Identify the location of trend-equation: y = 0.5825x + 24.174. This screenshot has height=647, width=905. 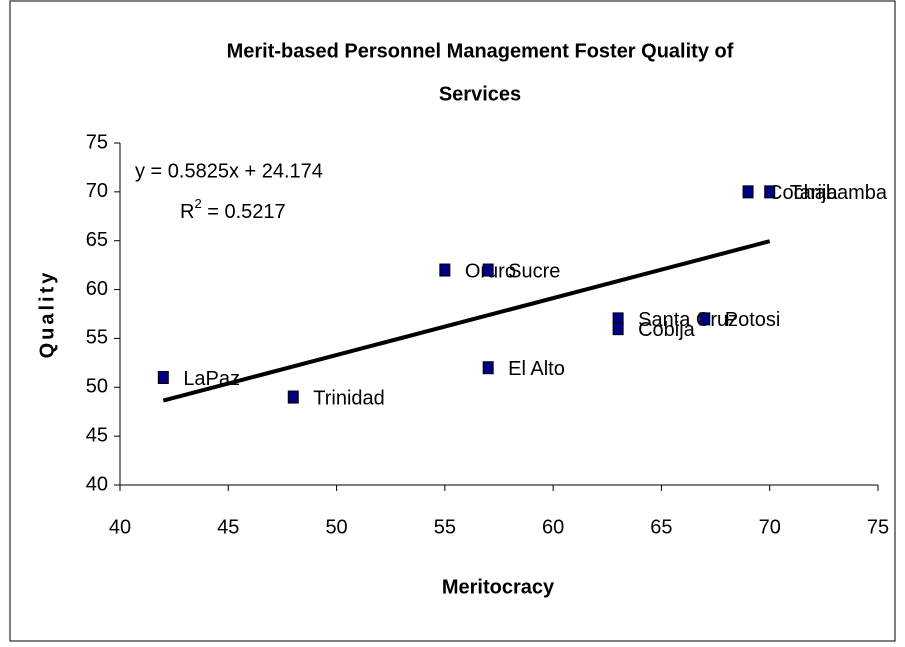
(229, 171).